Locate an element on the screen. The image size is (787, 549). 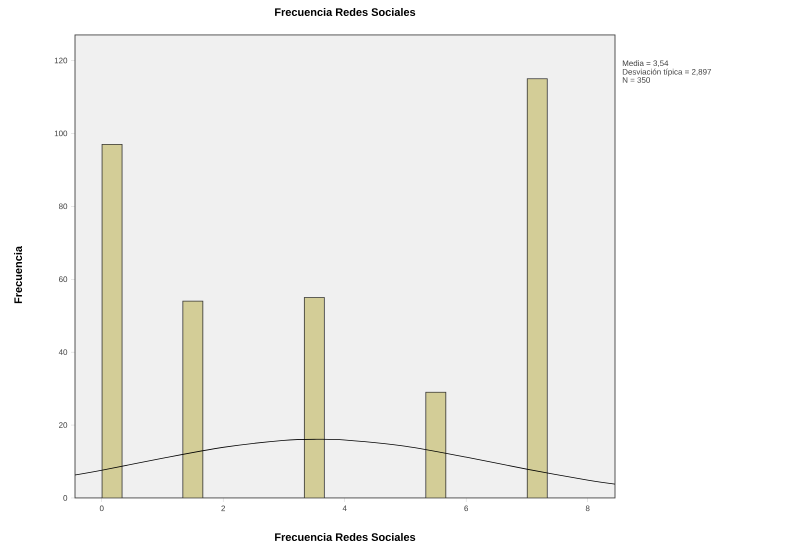
line-series is located at coordinates (345, 461).